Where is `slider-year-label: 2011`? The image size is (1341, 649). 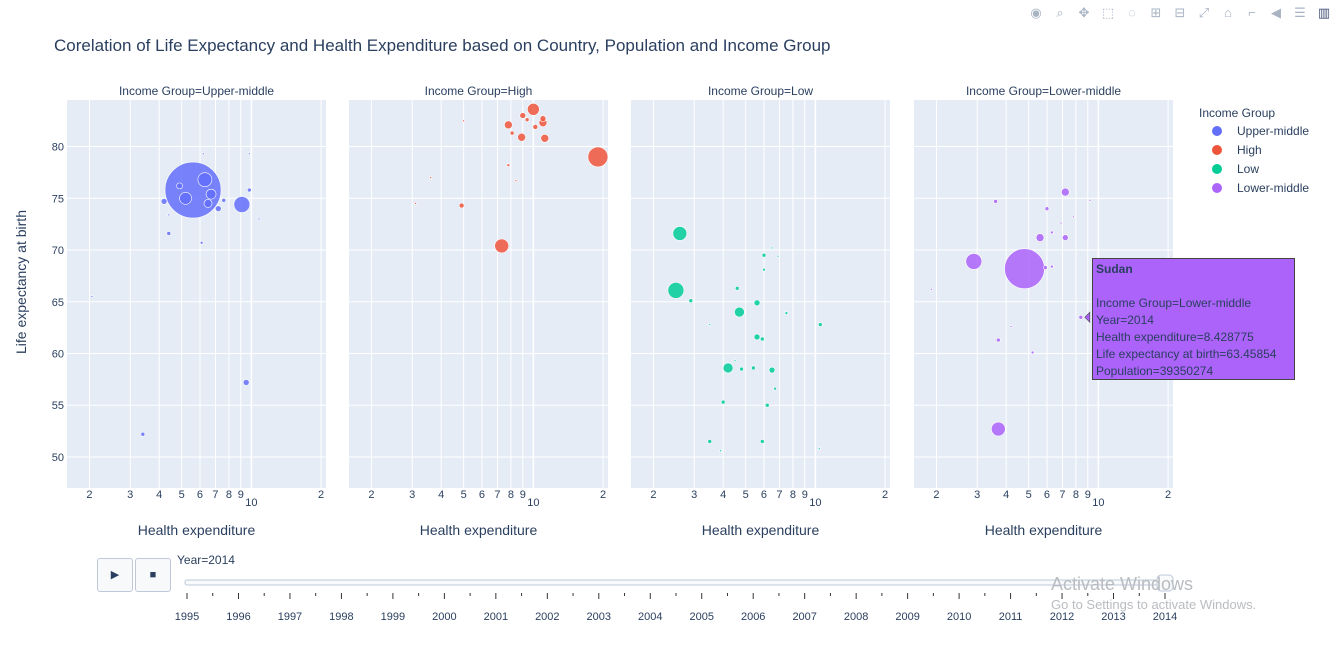 slider-year-label: 2011 is located at coordinates (1011, 617).